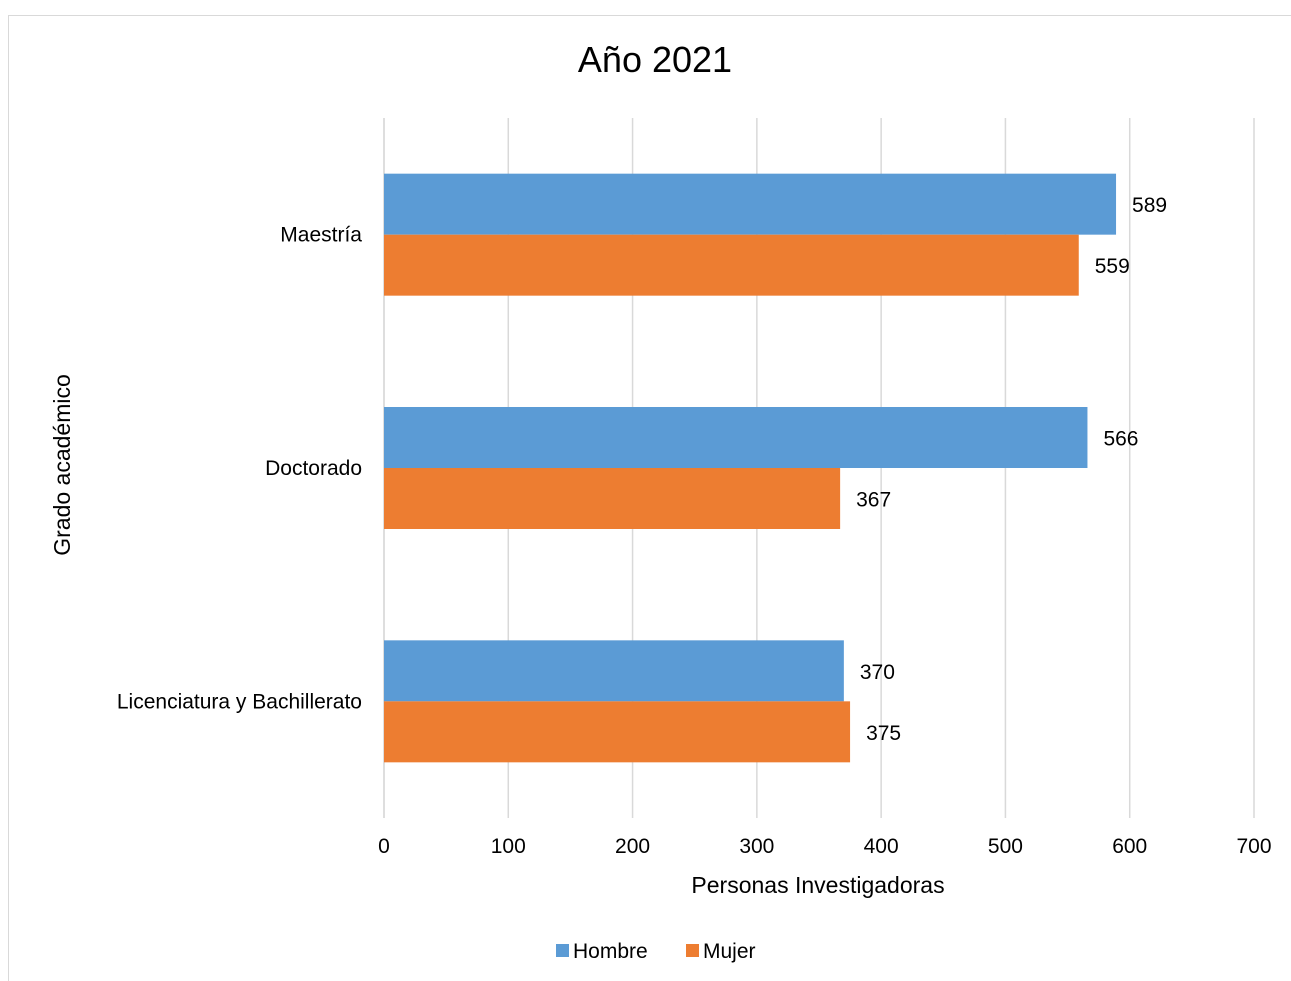 The height and width of the screenshot is (981, 1291). Describe the element at coordinates (610, 951) in the screenshot. I see `legend-label: Hombre` at that location.